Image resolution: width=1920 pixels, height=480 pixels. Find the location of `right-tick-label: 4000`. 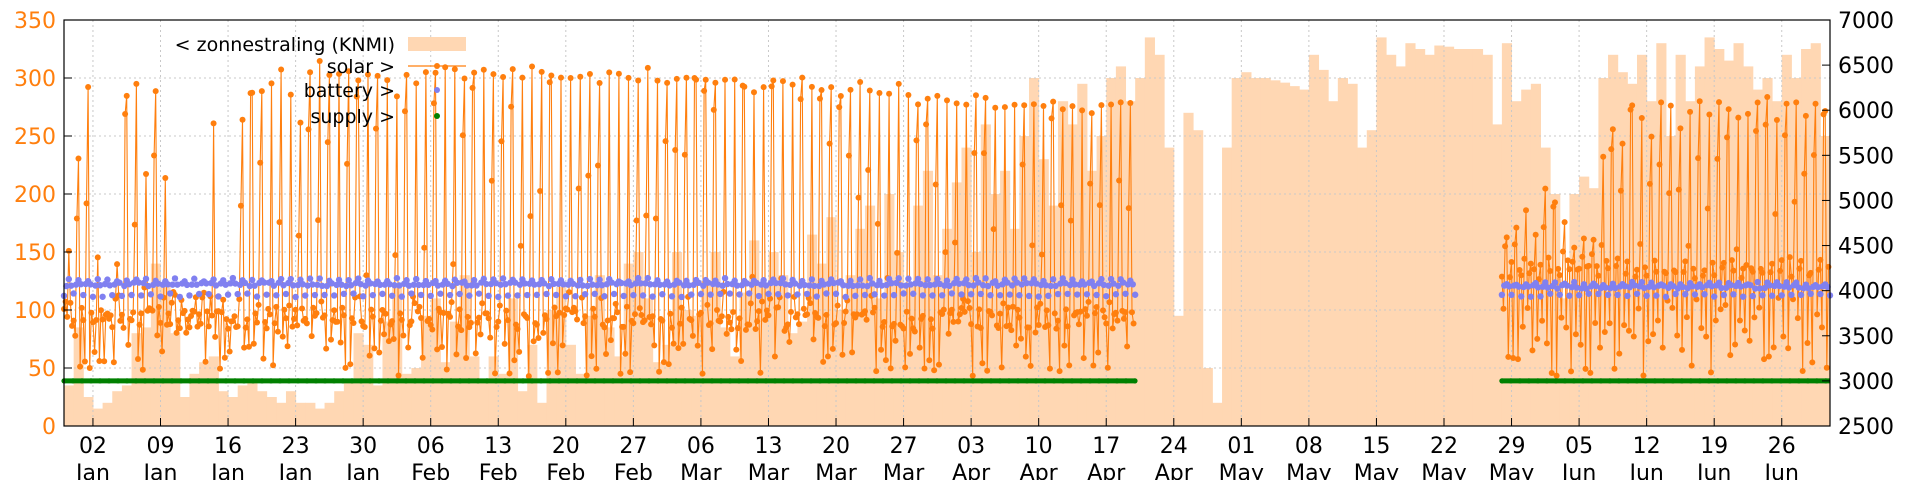

right-tick-label: 4000 is located at coordinates (1866, 292).